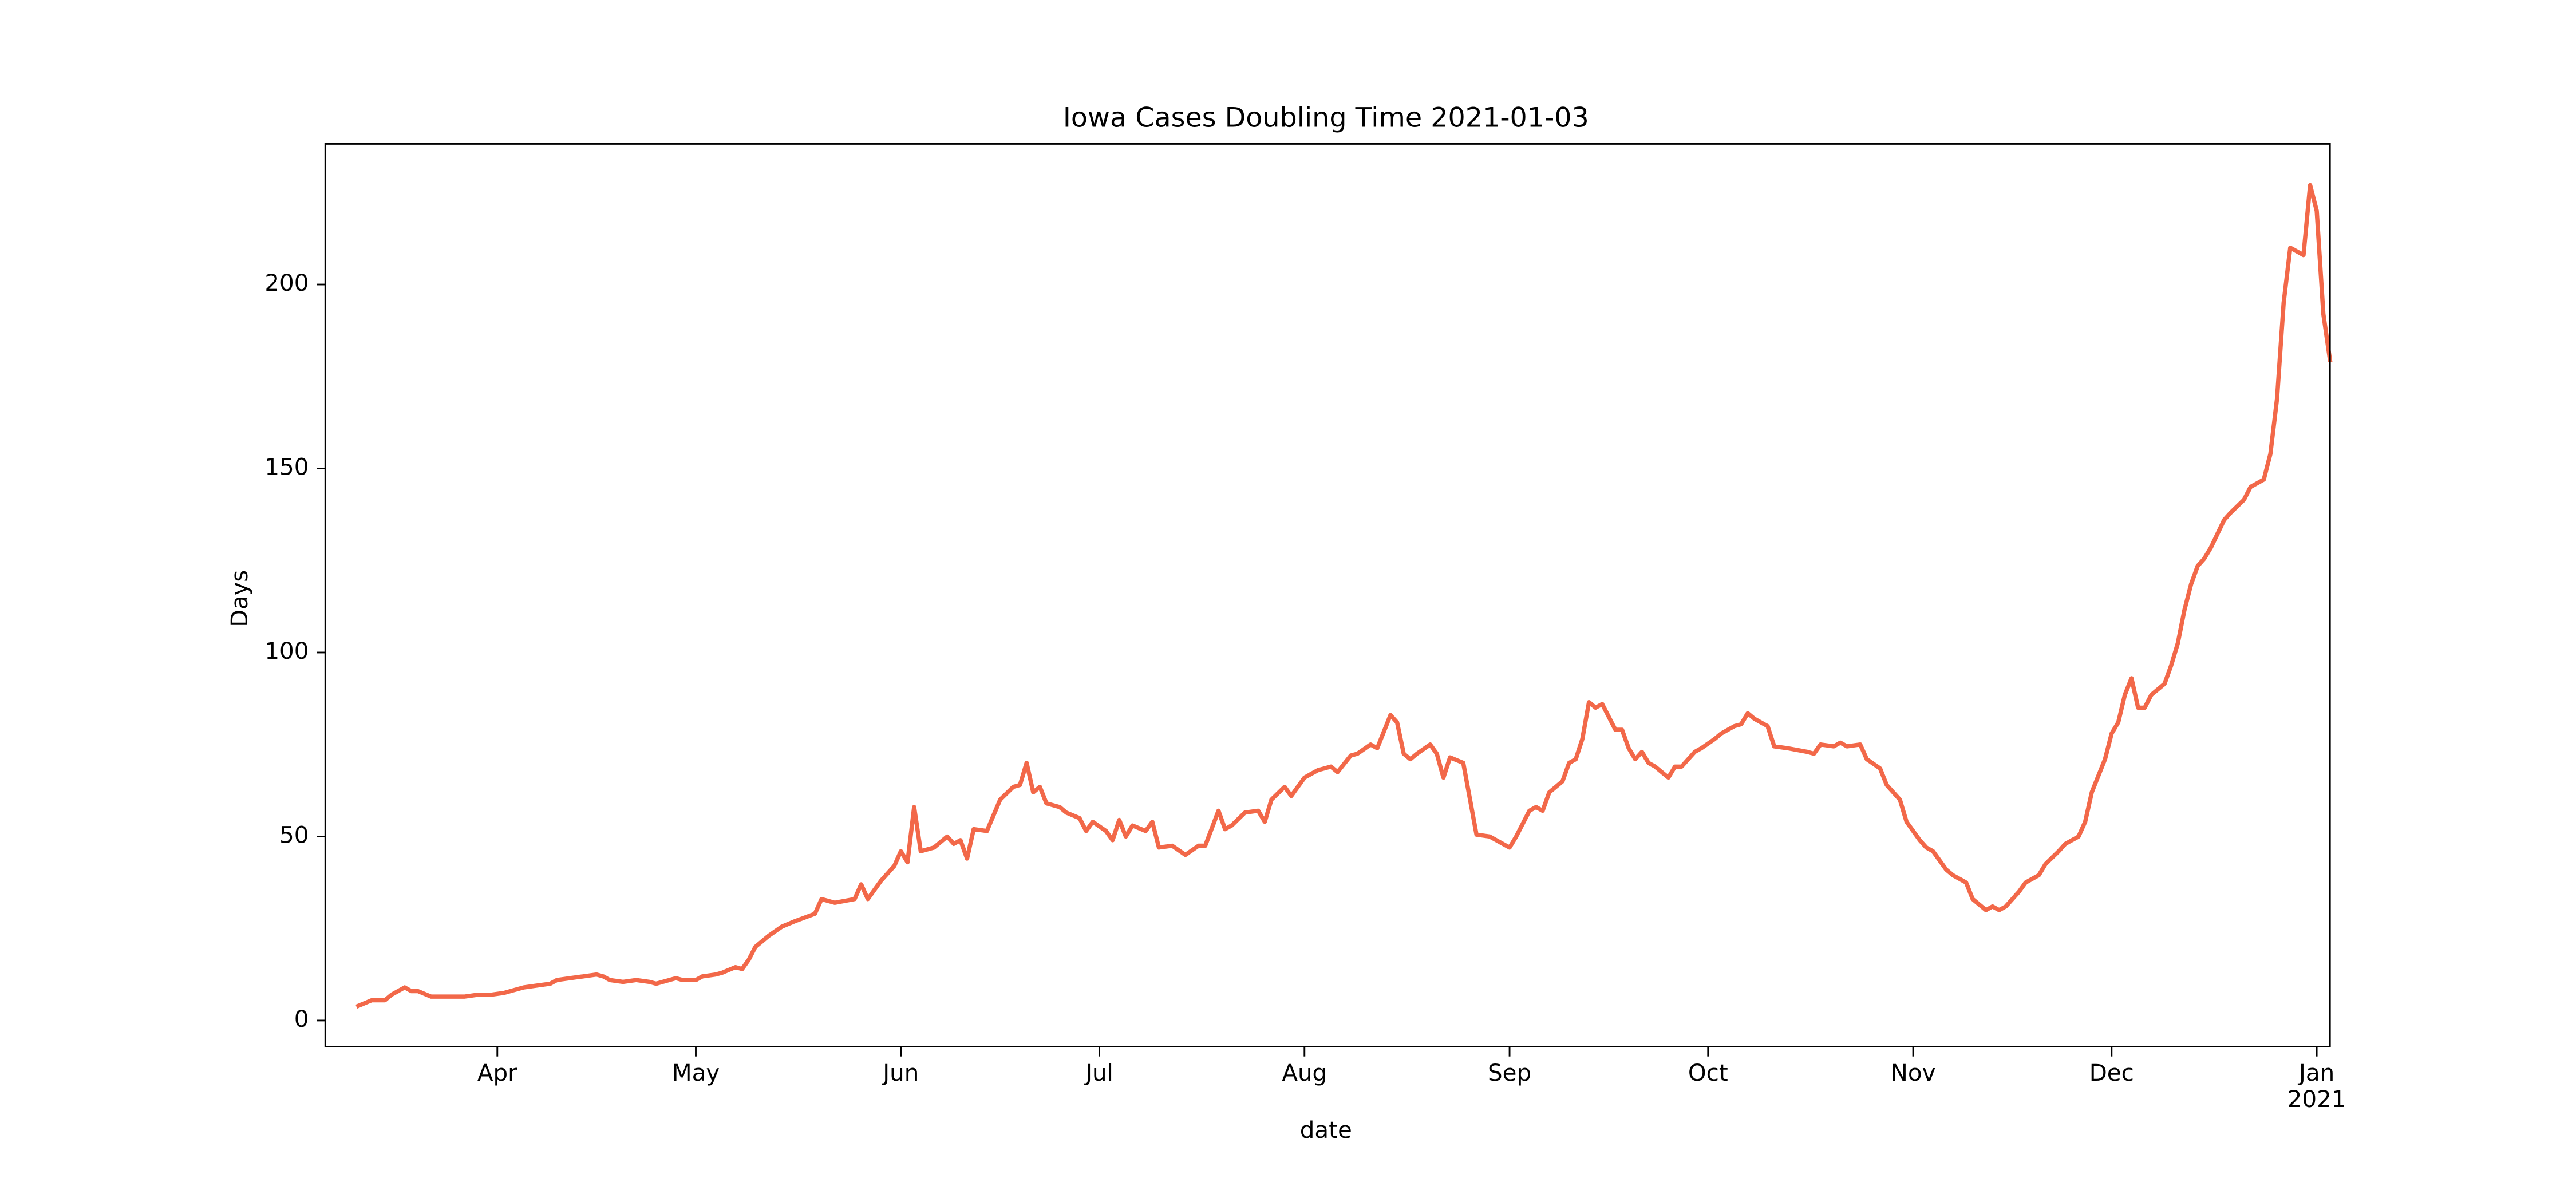 The image size is (2576, 1202). Describe the element at coordinates (900, 1073) in the screenshot. I see `x-tick-label: Jun` at that location.